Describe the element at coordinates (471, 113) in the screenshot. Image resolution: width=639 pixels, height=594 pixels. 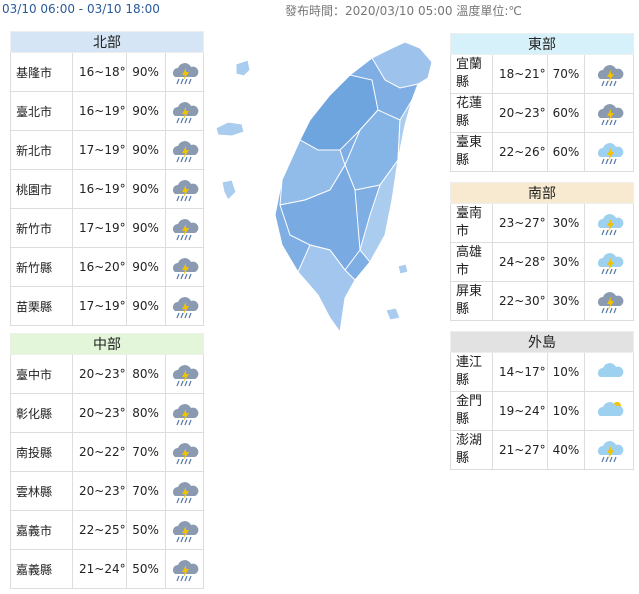
I see `city-name: 花蓮縣` at that location.